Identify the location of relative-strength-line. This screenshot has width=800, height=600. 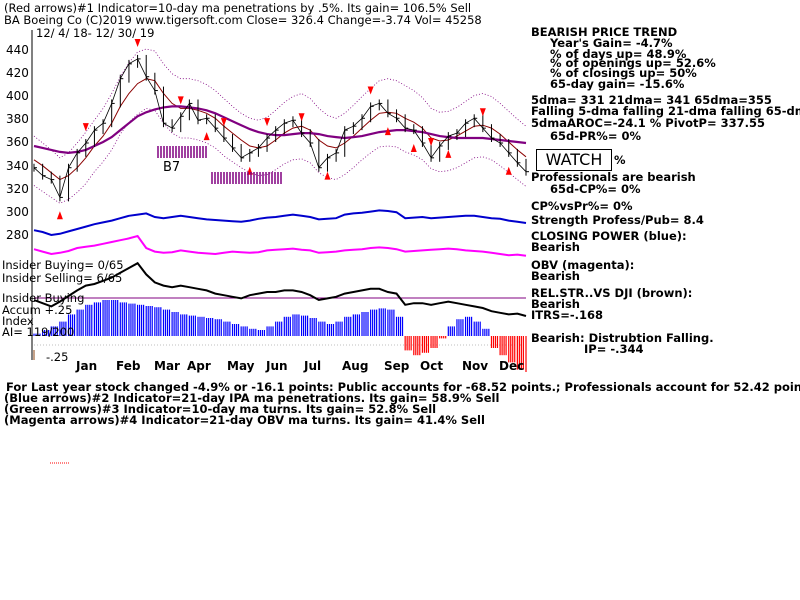
(280, 289).